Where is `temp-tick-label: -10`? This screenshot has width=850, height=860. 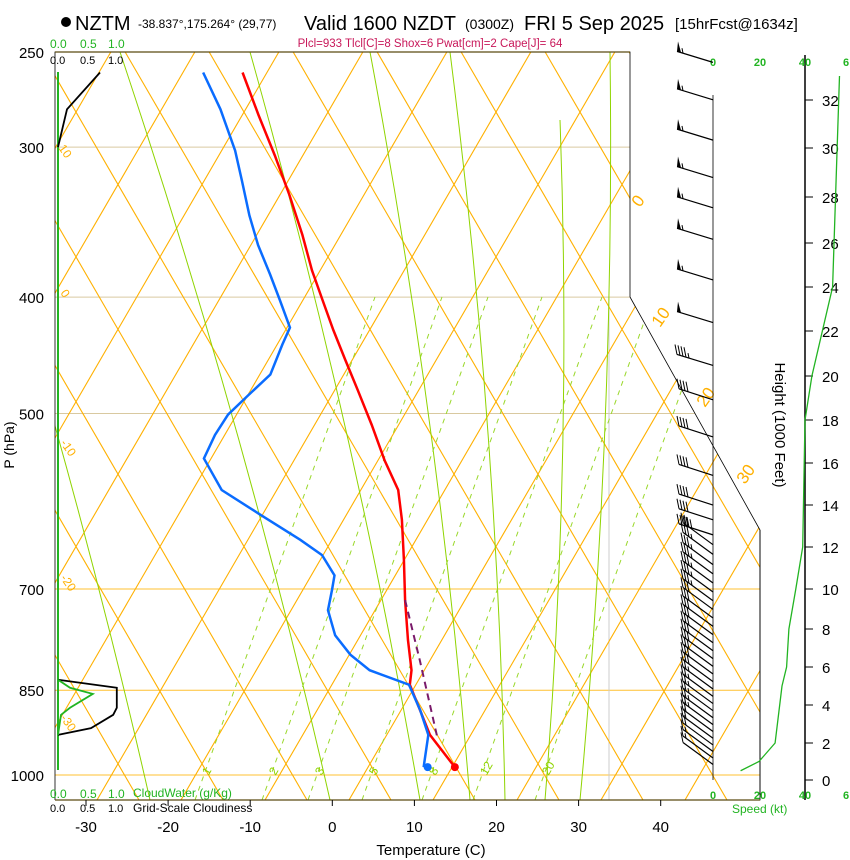
temp-tick-label: -10 is located at coordinates (250, 827).